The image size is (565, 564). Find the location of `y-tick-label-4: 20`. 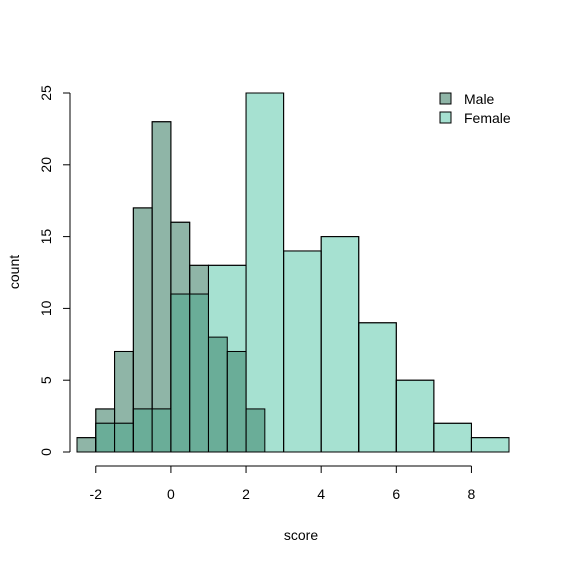

y-tick-label-4: 20 is located at coordinates (46, 165).